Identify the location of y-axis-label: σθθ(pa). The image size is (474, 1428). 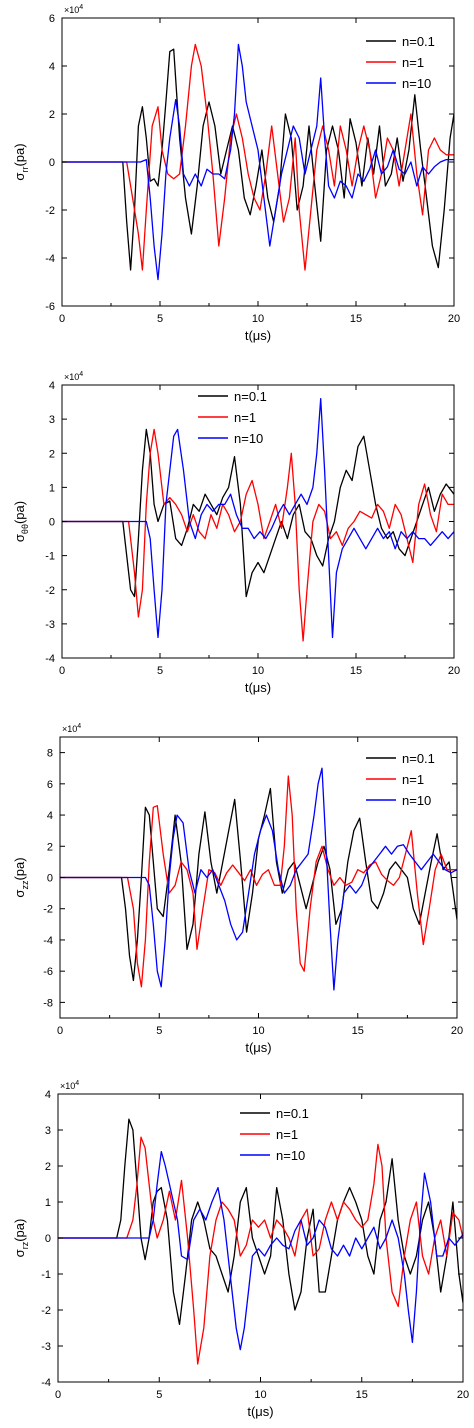
(21, 521).